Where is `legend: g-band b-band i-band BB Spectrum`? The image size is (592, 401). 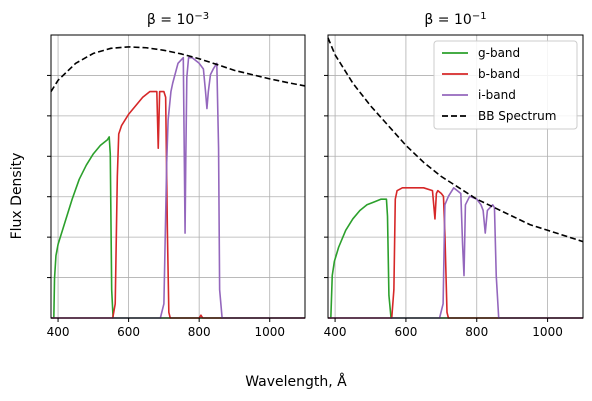
legend: g-band b-band i-band BB Spectrum is located at coordinates (505, 85).